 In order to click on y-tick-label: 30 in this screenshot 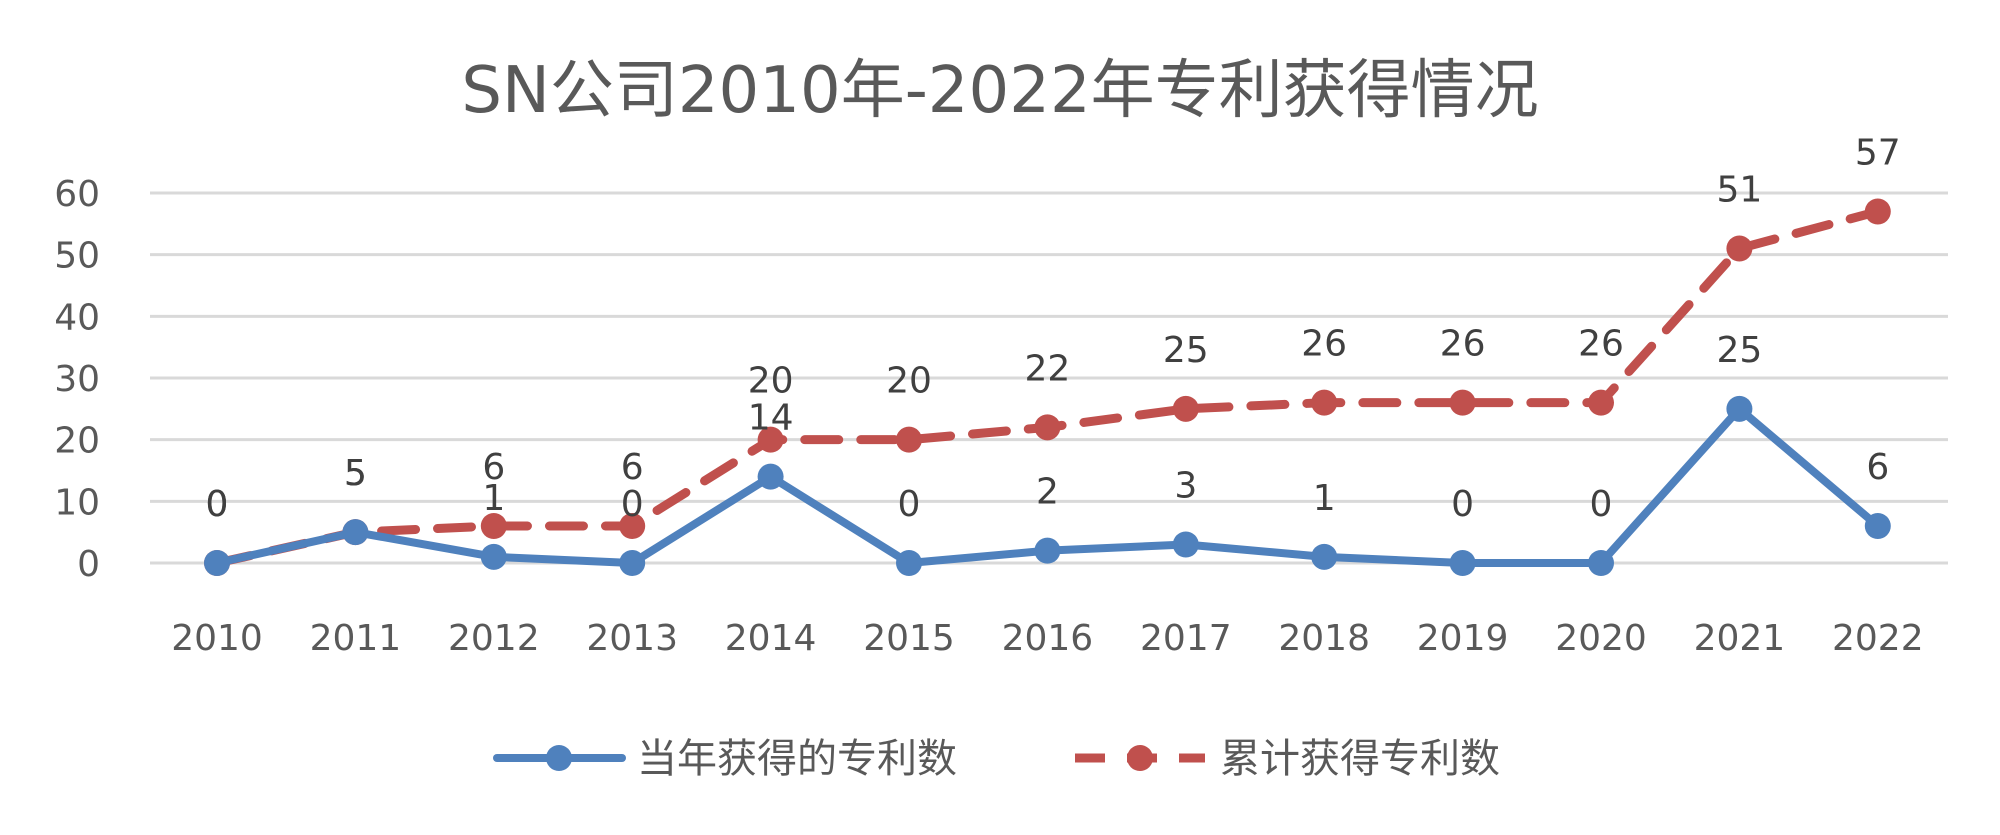, I will do `click(77, 379)`.